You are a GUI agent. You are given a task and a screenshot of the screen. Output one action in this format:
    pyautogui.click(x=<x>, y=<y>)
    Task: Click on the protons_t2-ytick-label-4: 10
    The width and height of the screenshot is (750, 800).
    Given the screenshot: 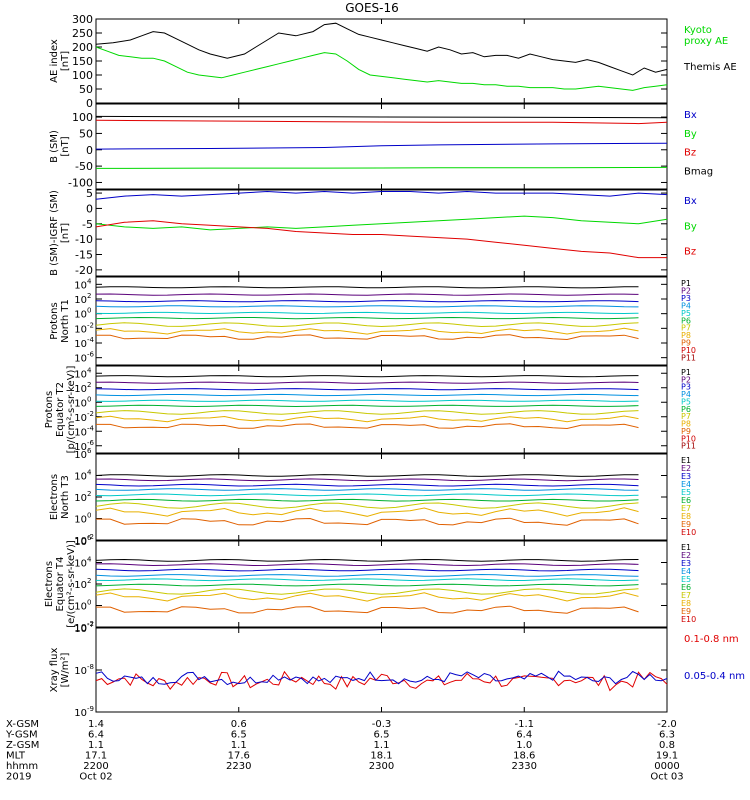 What is the action you would take?
    pyautogui.click(x=80, y=389)
    